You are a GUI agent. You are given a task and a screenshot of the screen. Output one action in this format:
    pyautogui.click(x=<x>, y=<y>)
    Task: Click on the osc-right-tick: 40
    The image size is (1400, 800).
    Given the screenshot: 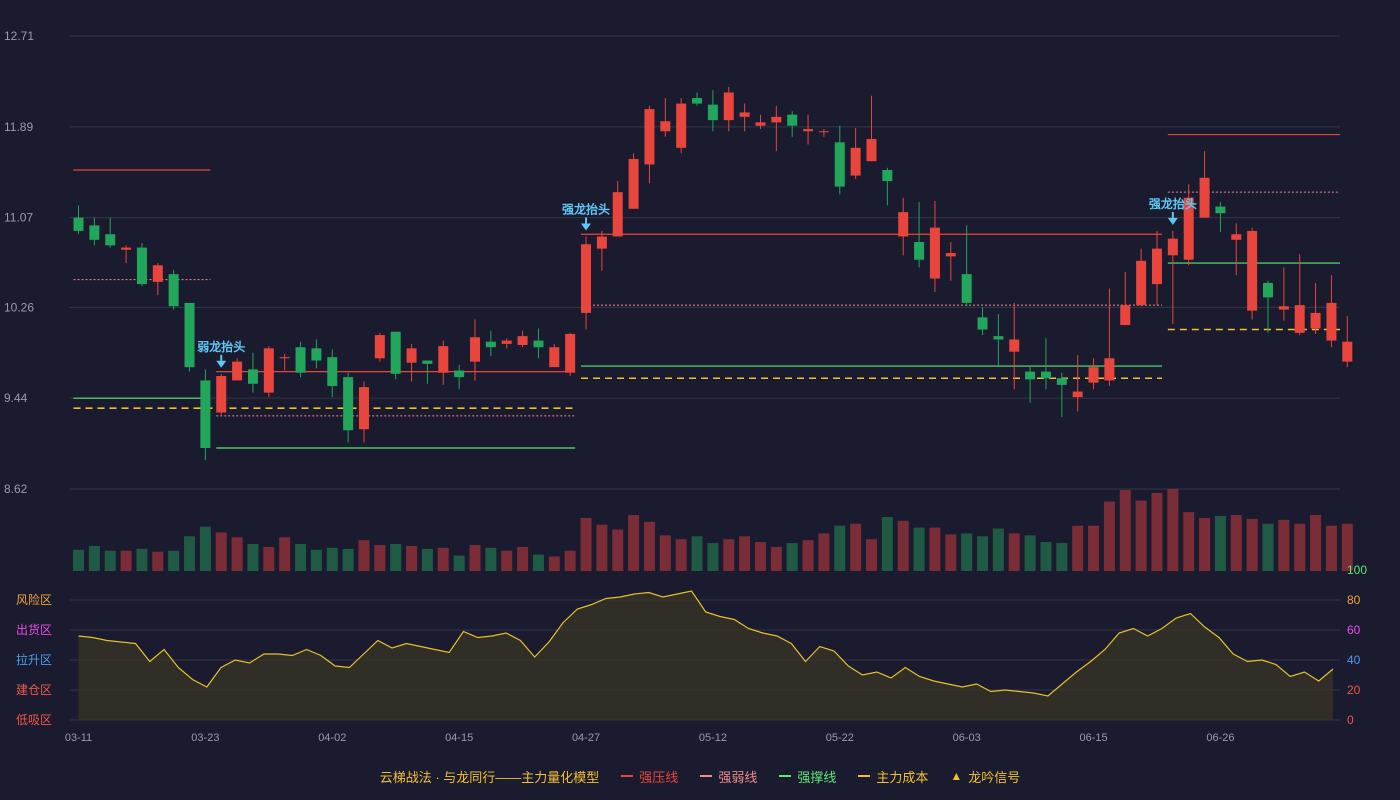 What is the action you would take?
    pyautogui.click(x=1354, y=660)
    